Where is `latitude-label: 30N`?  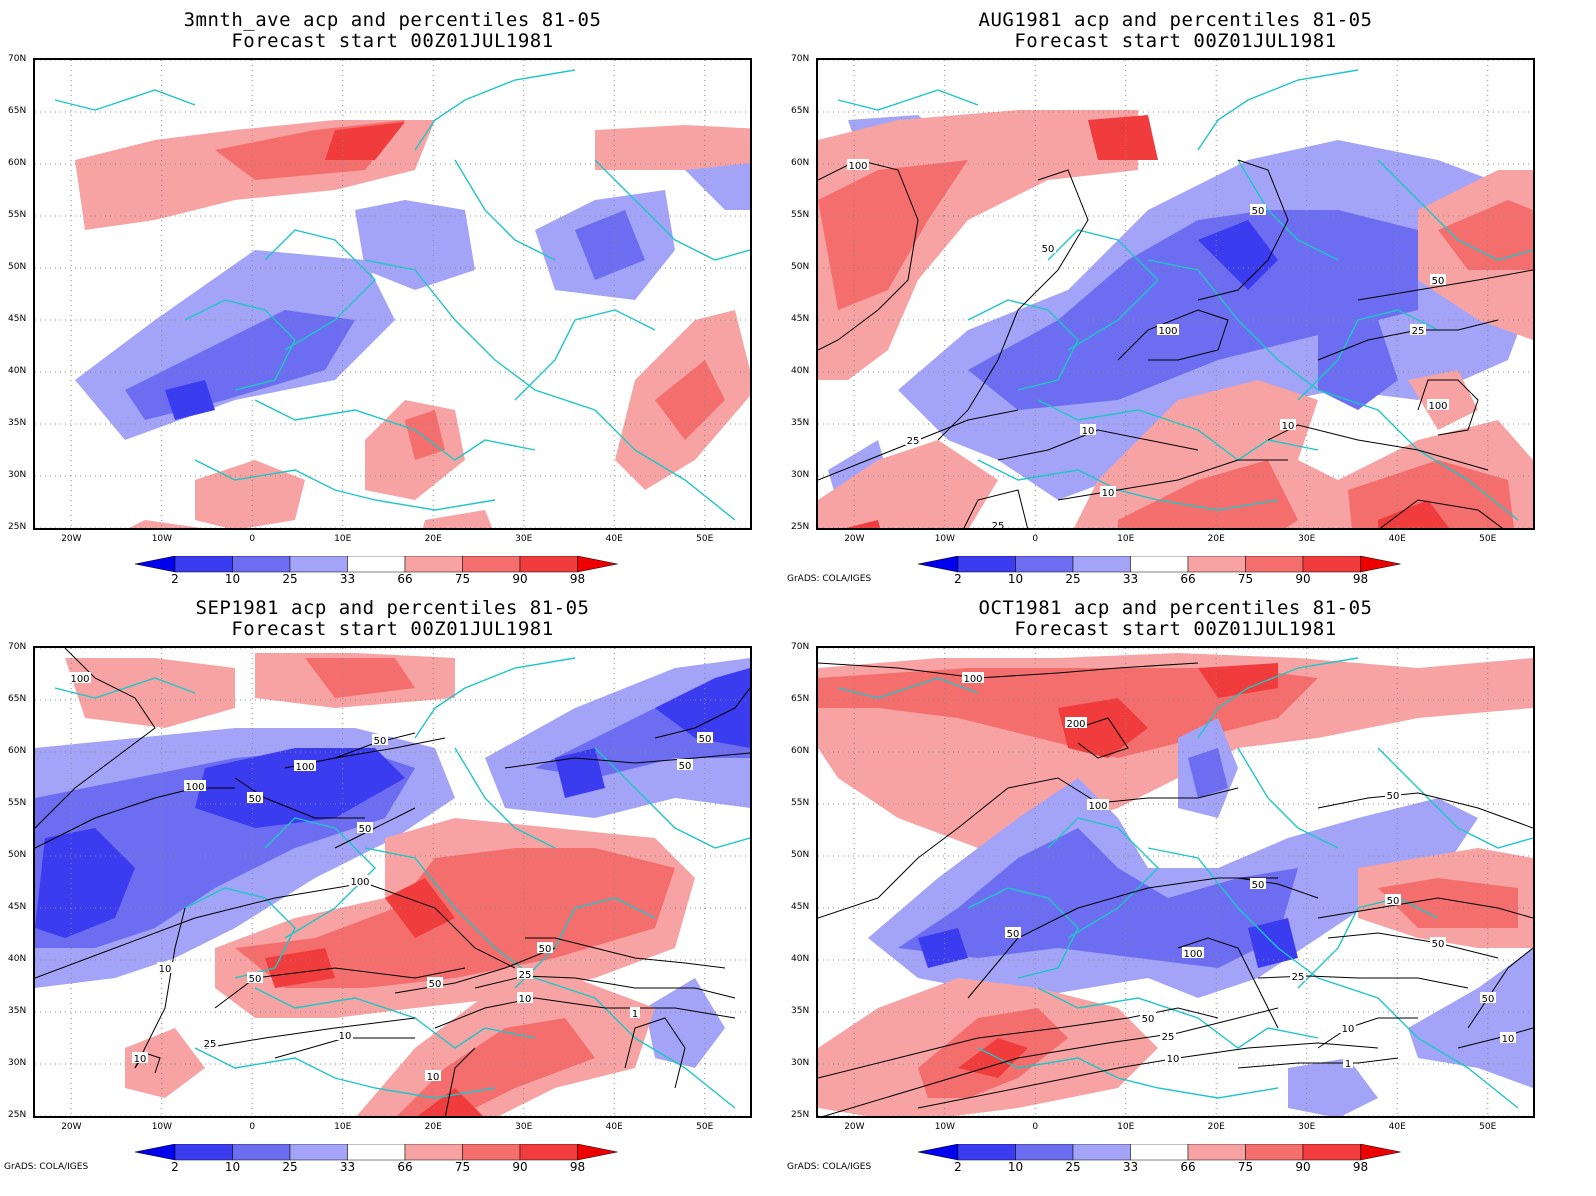 latitude-label: 30N is located at coordinates (17, 1063).